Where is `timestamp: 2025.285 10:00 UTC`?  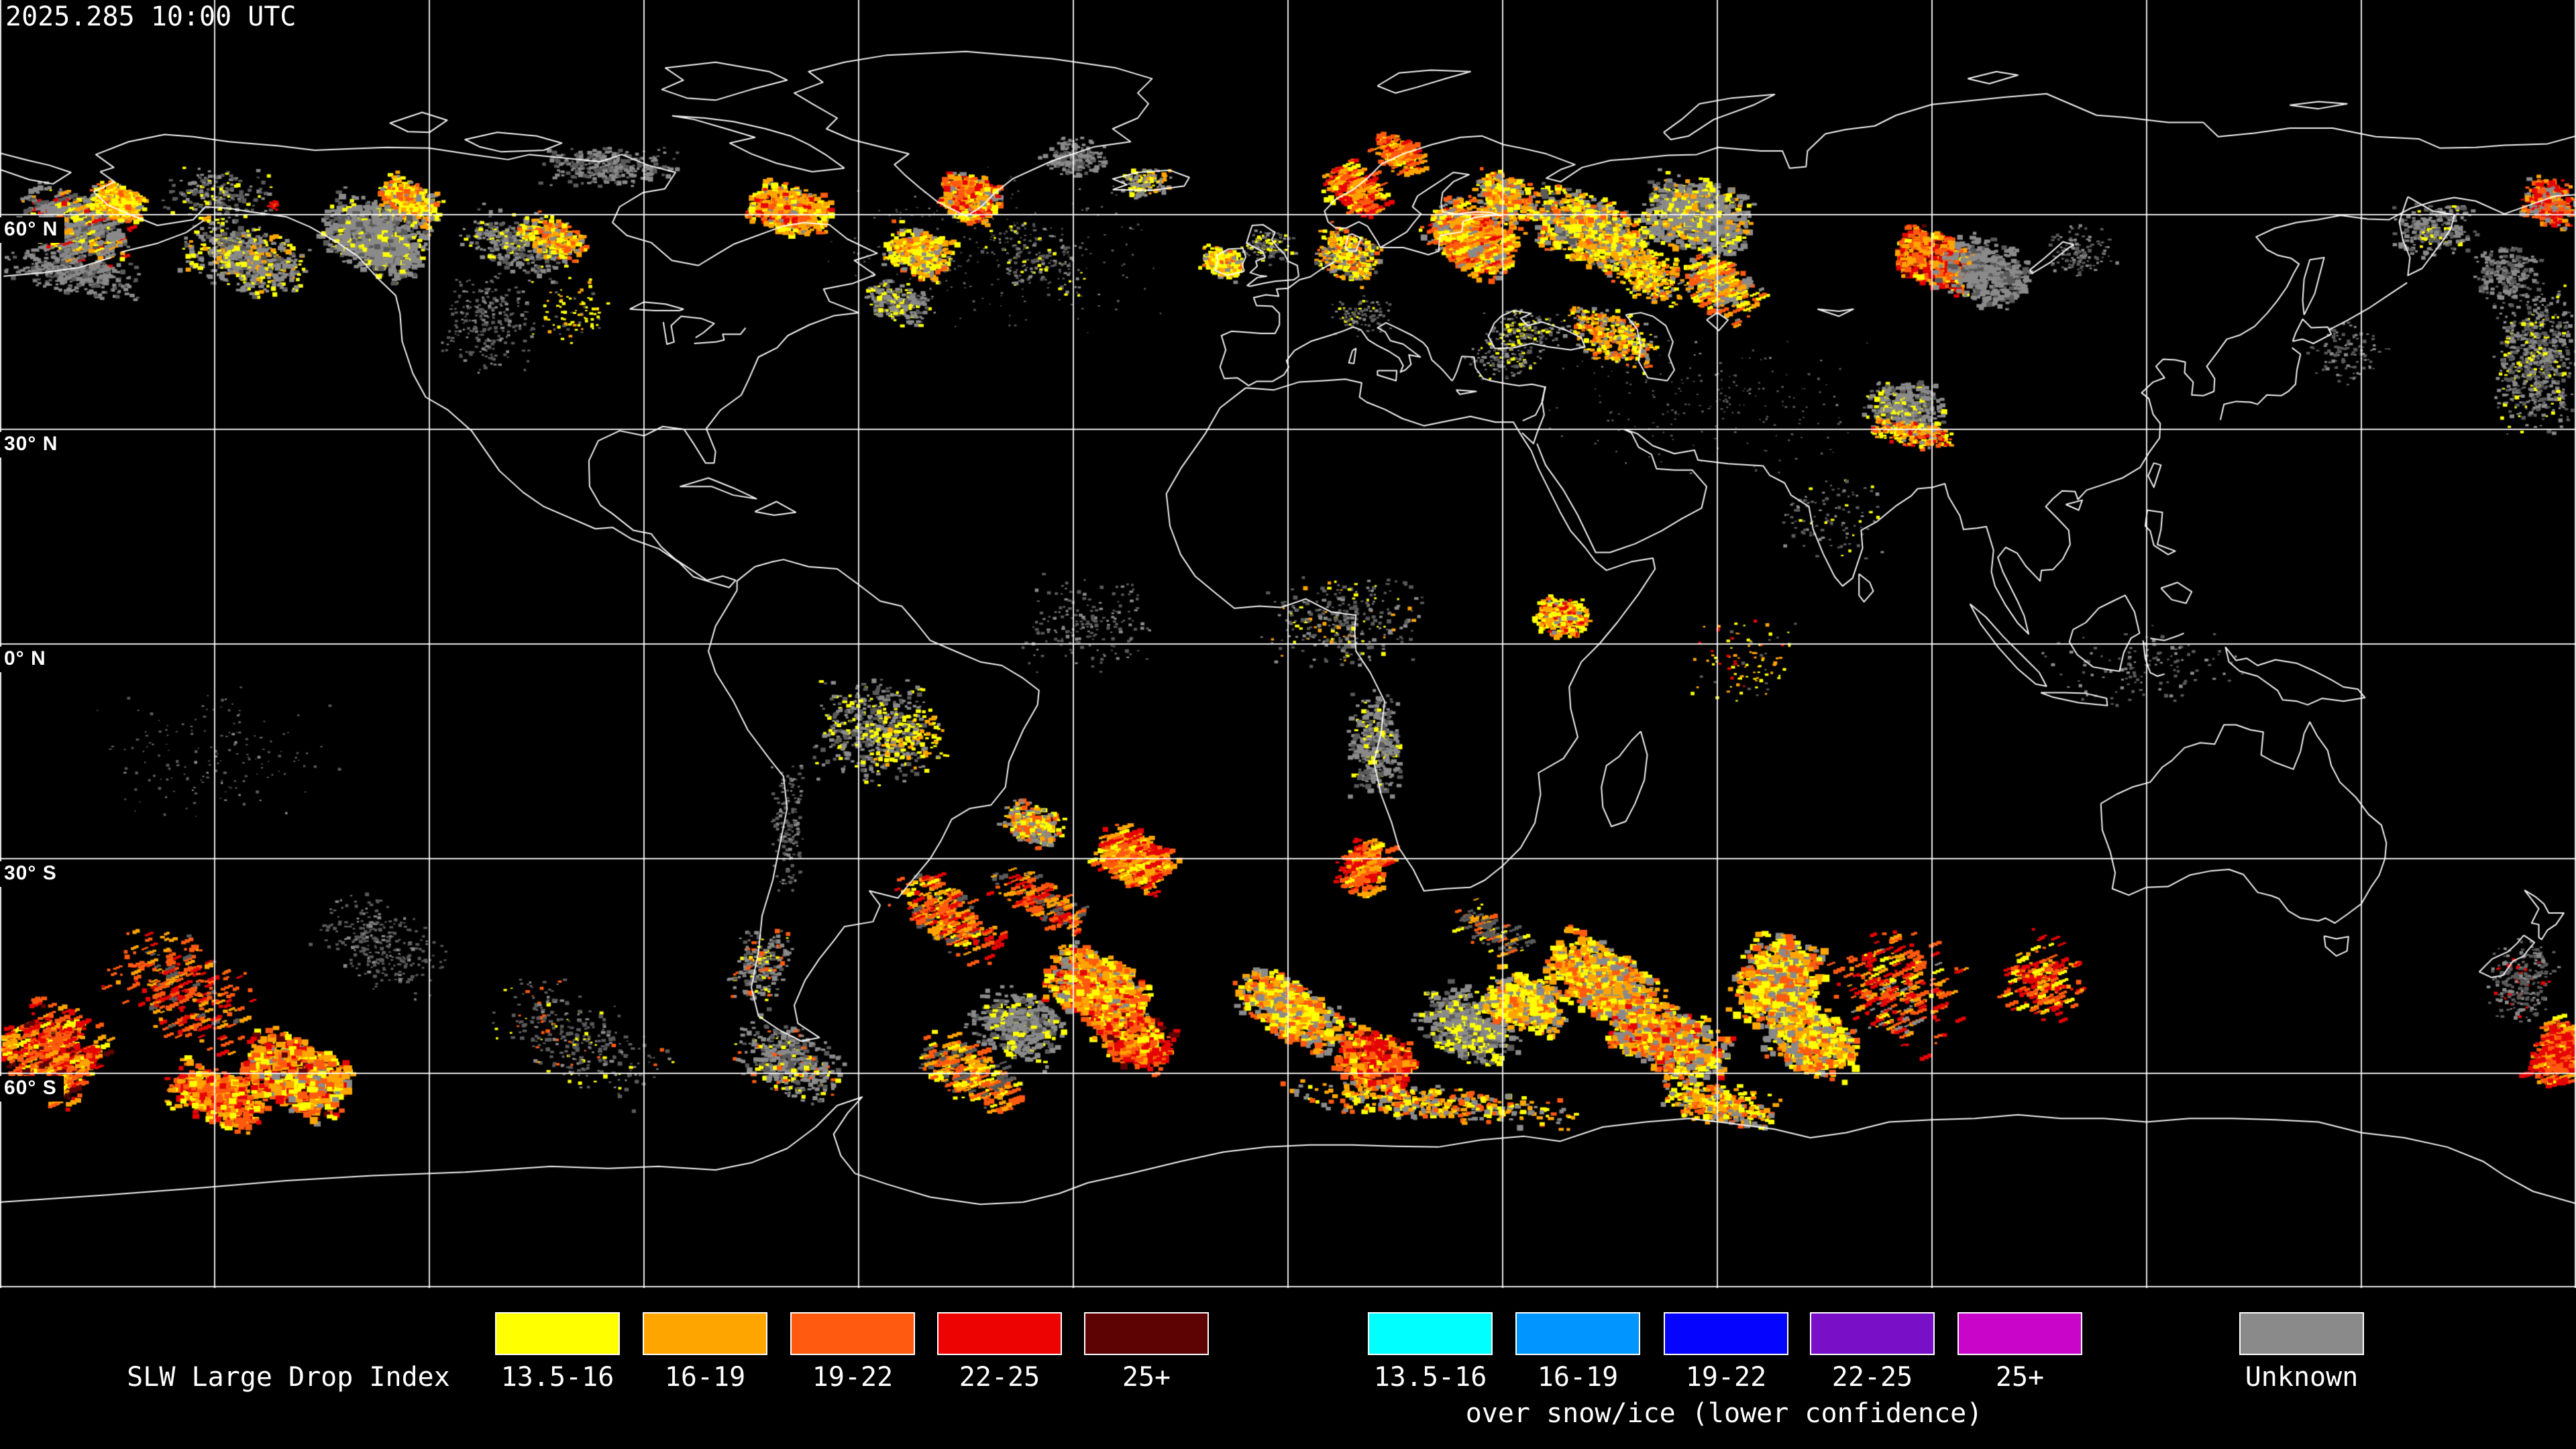 timestamp: 2025.285 10:00 UTC is located at coordinates (151, 16).